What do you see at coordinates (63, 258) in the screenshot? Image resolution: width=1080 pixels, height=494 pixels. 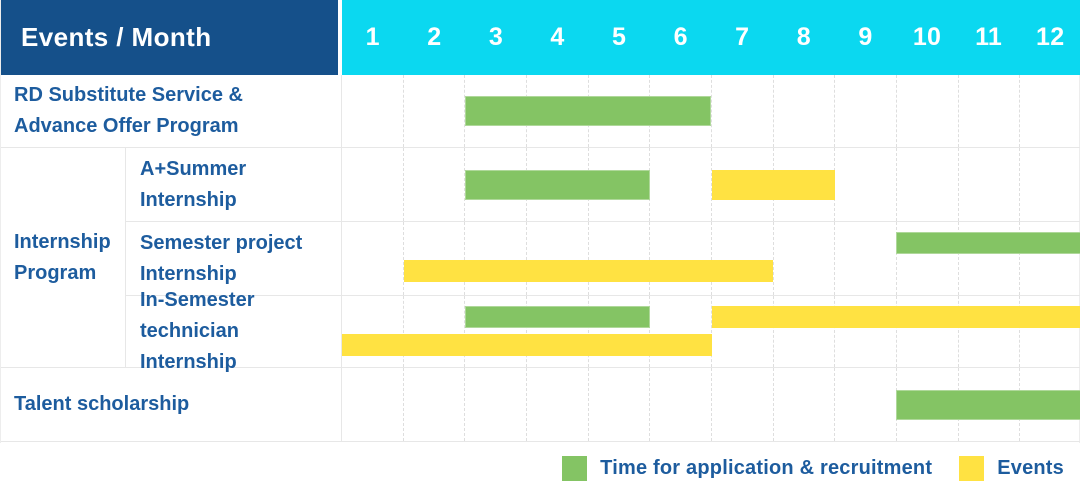 I see `group-label-internship-program: Internship Program` at bounding box center [63, 258].